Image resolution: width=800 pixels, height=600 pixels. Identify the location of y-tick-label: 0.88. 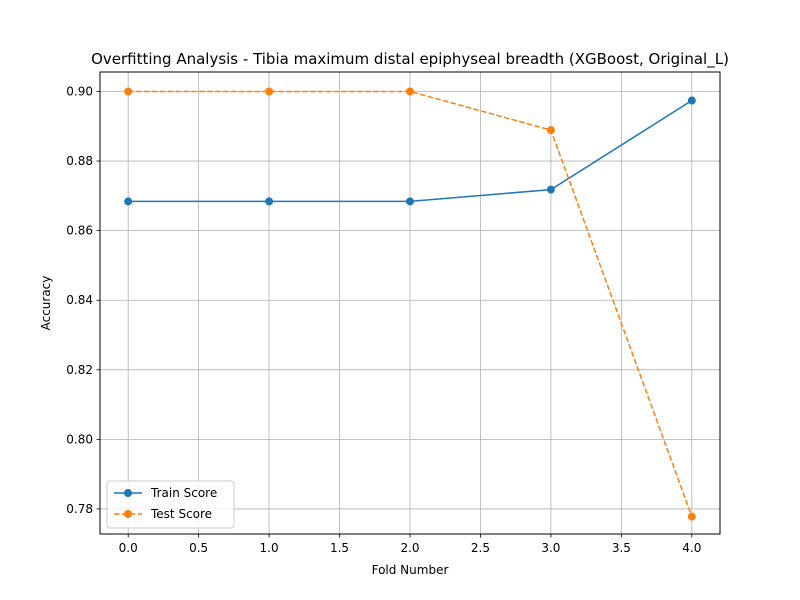
(79, 161).